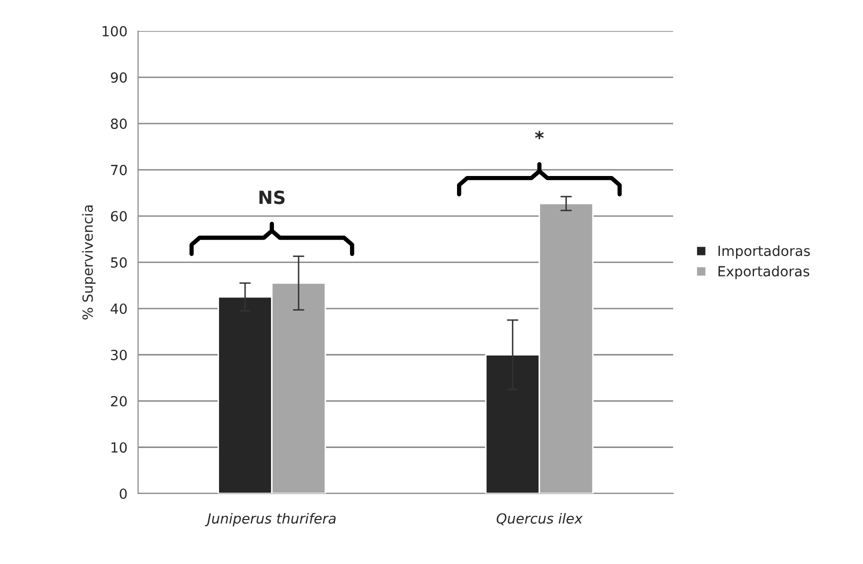 The image size is (863, 564). What do you see at coordinates (114, 31) in the screenshot?
I see `y-tick-label: 100` at bounding box center [114, 31].